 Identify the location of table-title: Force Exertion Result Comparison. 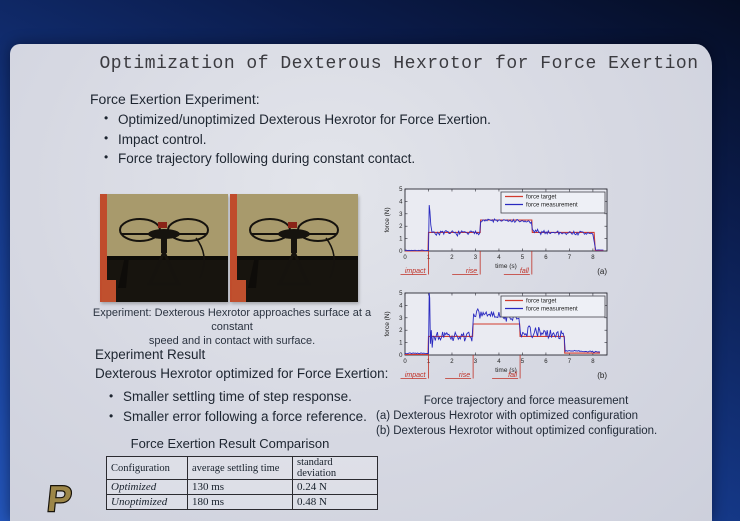
(230, 443).